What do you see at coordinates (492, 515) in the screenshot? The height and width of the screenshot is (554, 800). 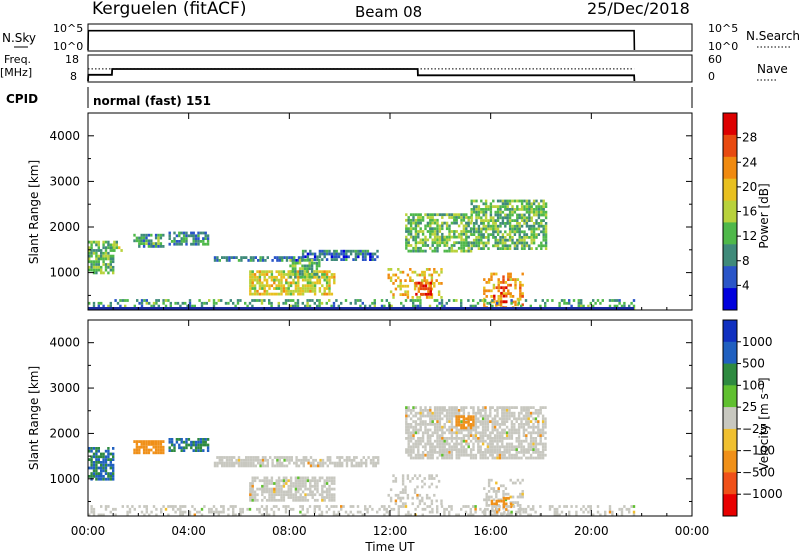 I see `velocity-cell-1987` at bounding box center [492, 515].